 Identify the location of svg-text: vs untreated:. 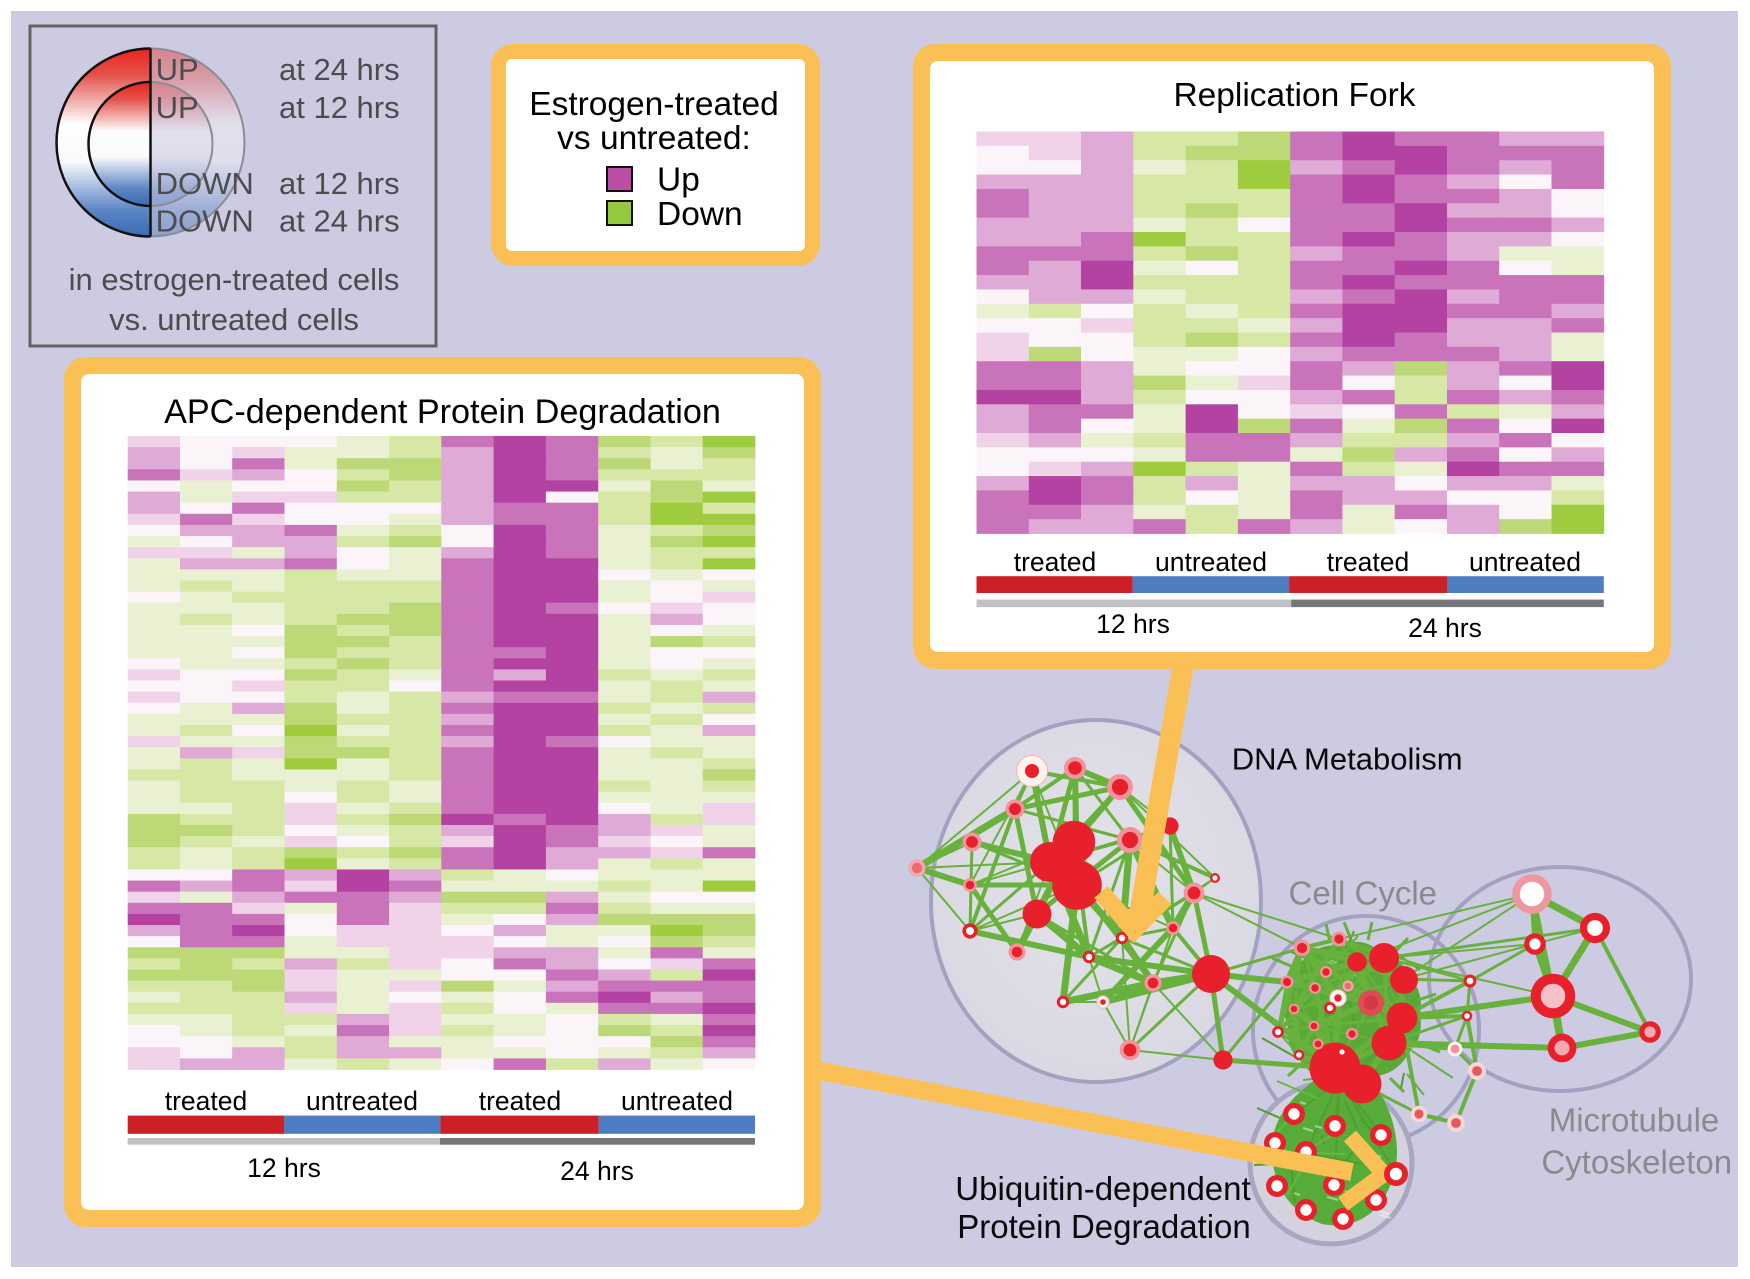
(654, 138).